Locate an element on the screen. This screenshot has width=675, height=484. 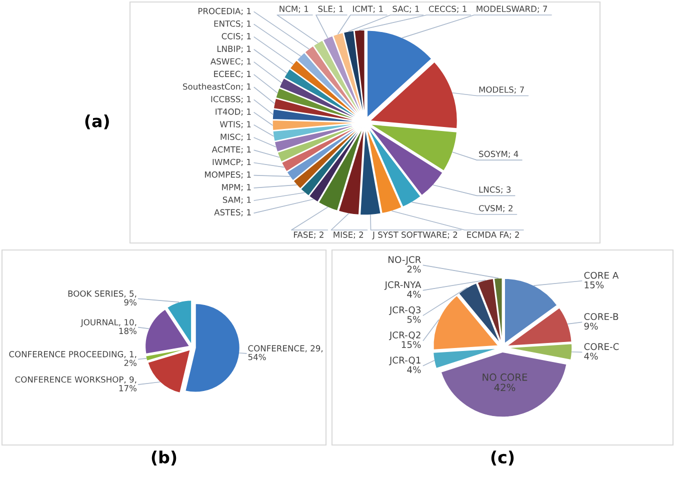
slice-label: J SYST SOFTWARE is located at coordinates (409, 236).